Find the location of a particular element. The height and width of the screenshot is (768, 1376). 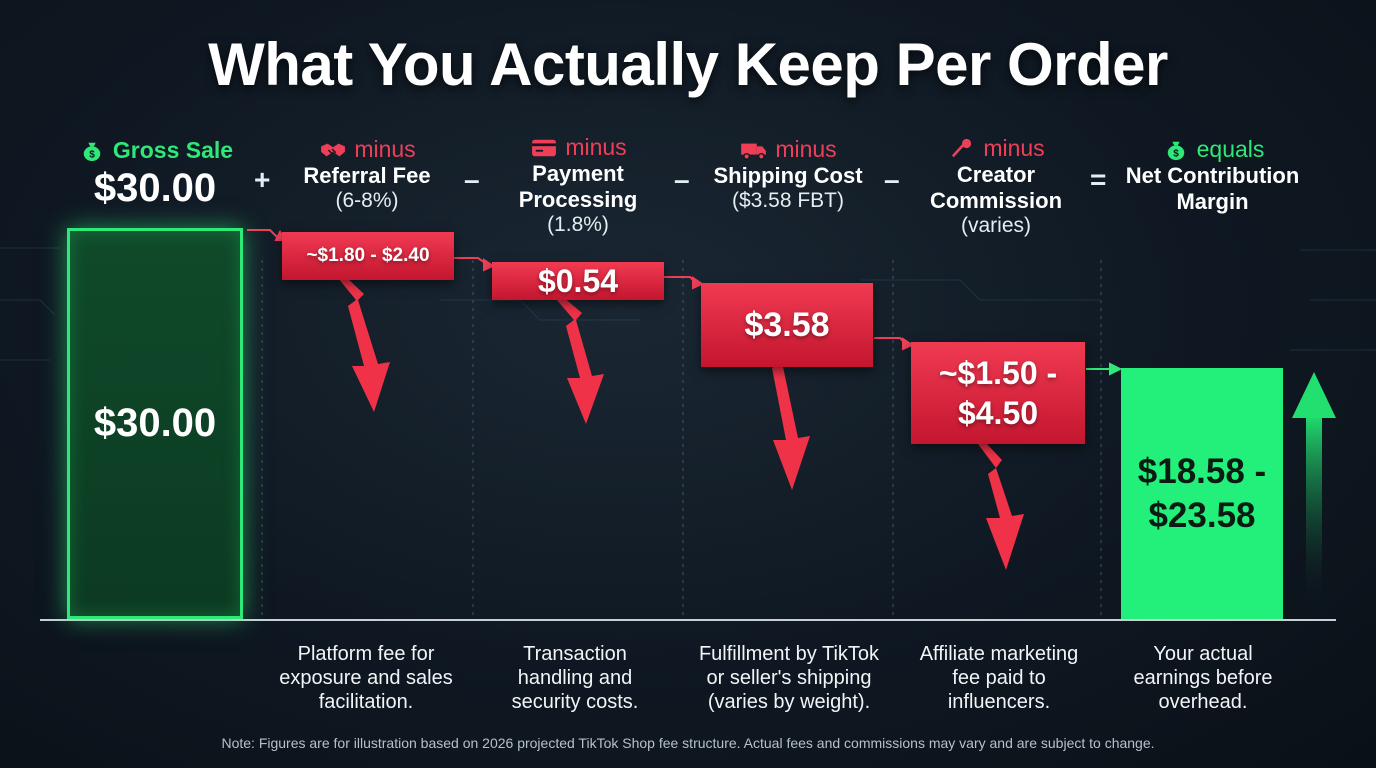

referral-keyword: minus is located at coordinates (385, 149).